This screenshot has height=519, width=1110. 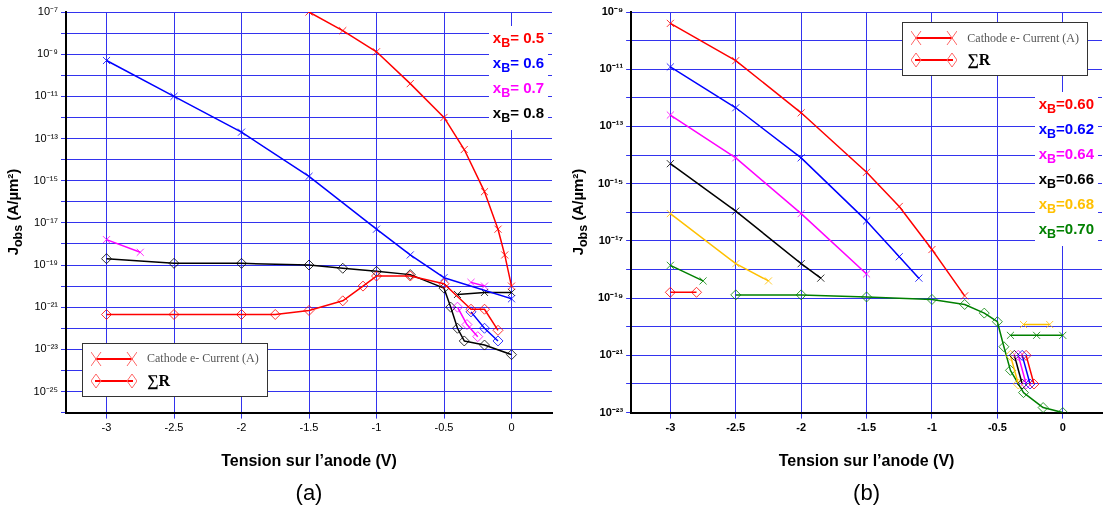 I want to click on text: x$_{B}$= 0.5, so click(x=518, y=40).